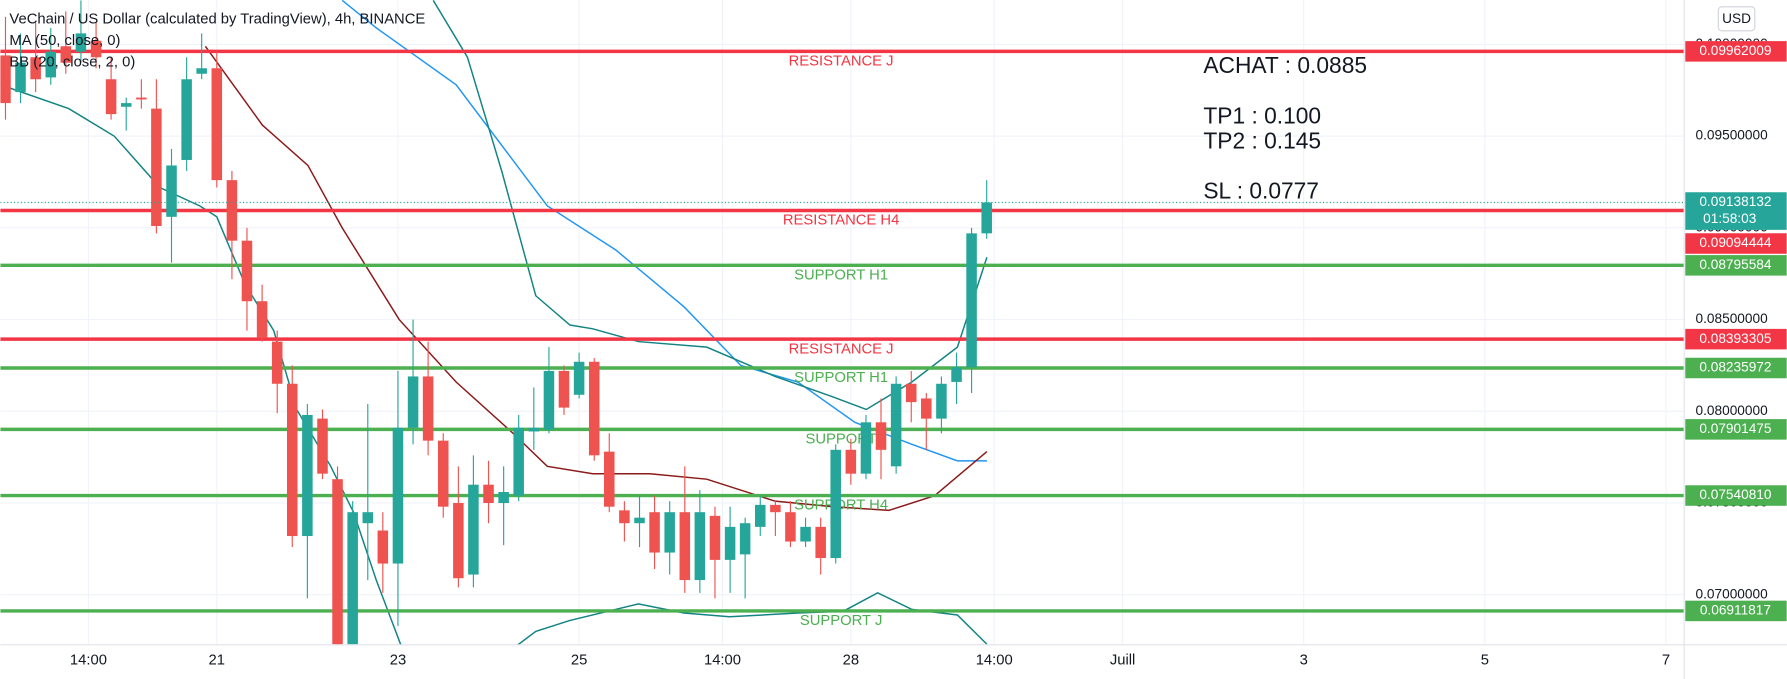 This screenshot has height=679, width=1787. Describe the element at coordinates (398, 661) in the screenshot. I see `x-tick-label: 23` at that location.